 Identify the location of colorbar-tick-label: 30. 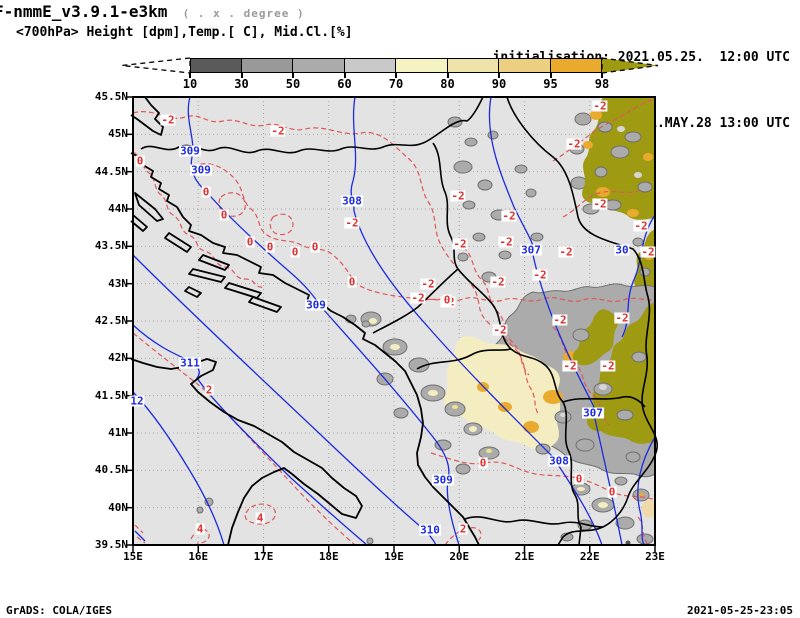
(241, 84).